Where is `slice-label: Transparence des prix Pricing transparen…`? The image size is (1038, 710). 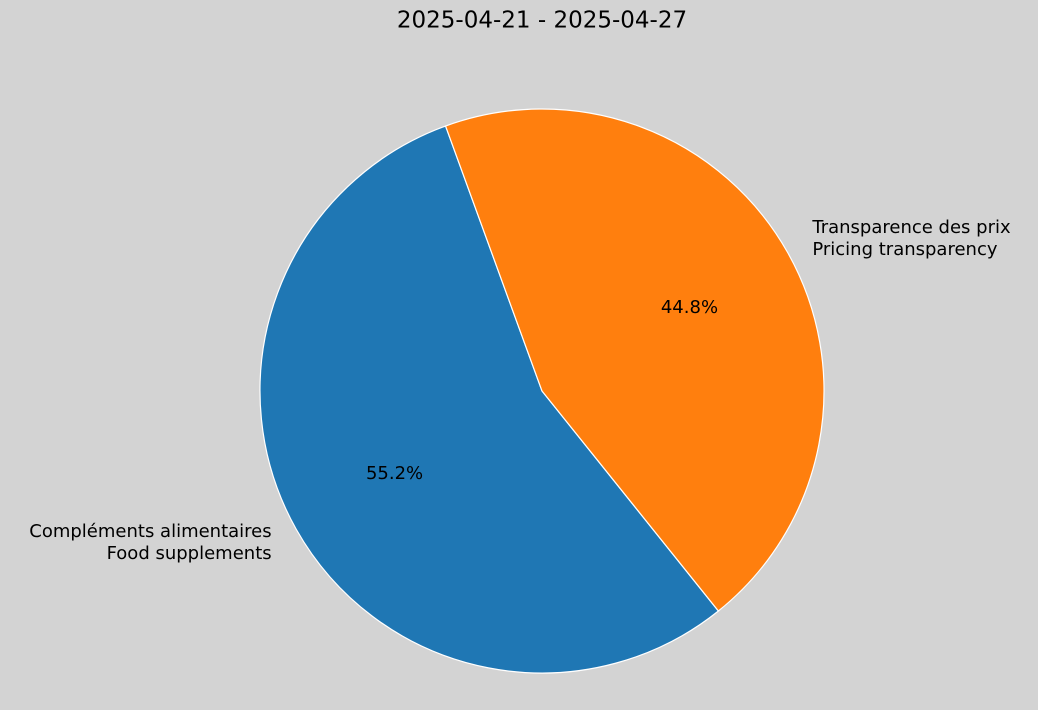 slice-label: Transparence des prix Pricing transparen… is located at coordinates (911, 238).